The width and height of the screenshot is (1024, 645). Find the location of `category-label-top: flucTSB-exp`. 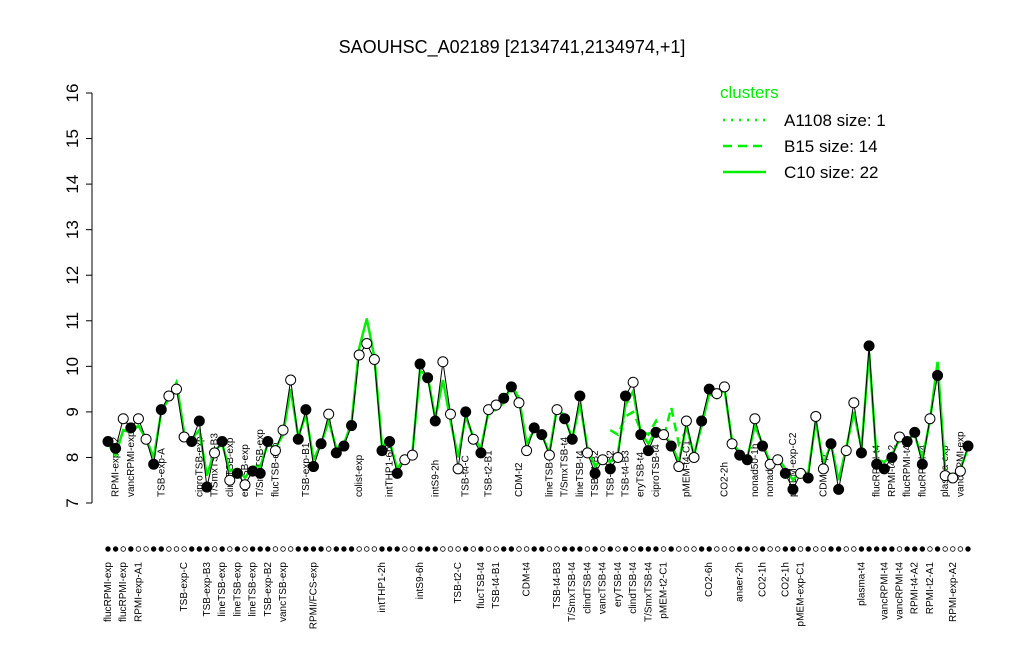

category-label-top: flucTSB-exp is located at coordinates (275, 469).